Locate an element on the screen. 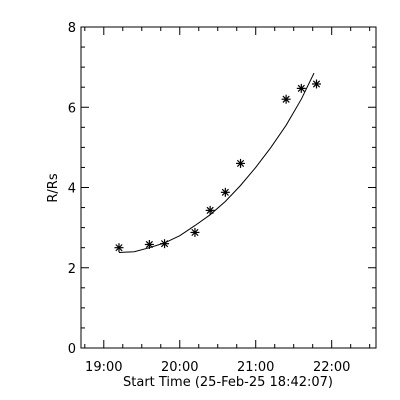  y-tick-label: 6 is located at coordinates (72, 108).